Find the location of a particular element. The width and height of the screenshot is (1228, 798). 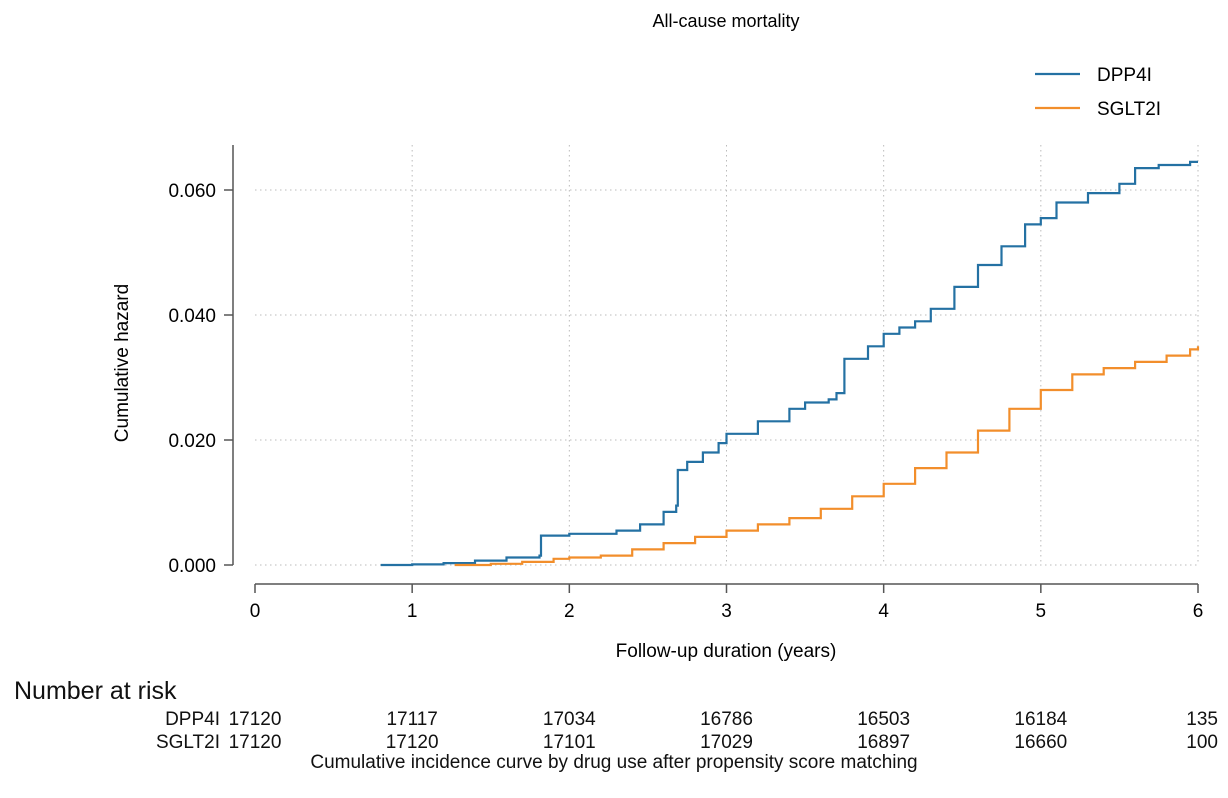

chart-title: All-cause mortality is located at coordinates (725, 21).